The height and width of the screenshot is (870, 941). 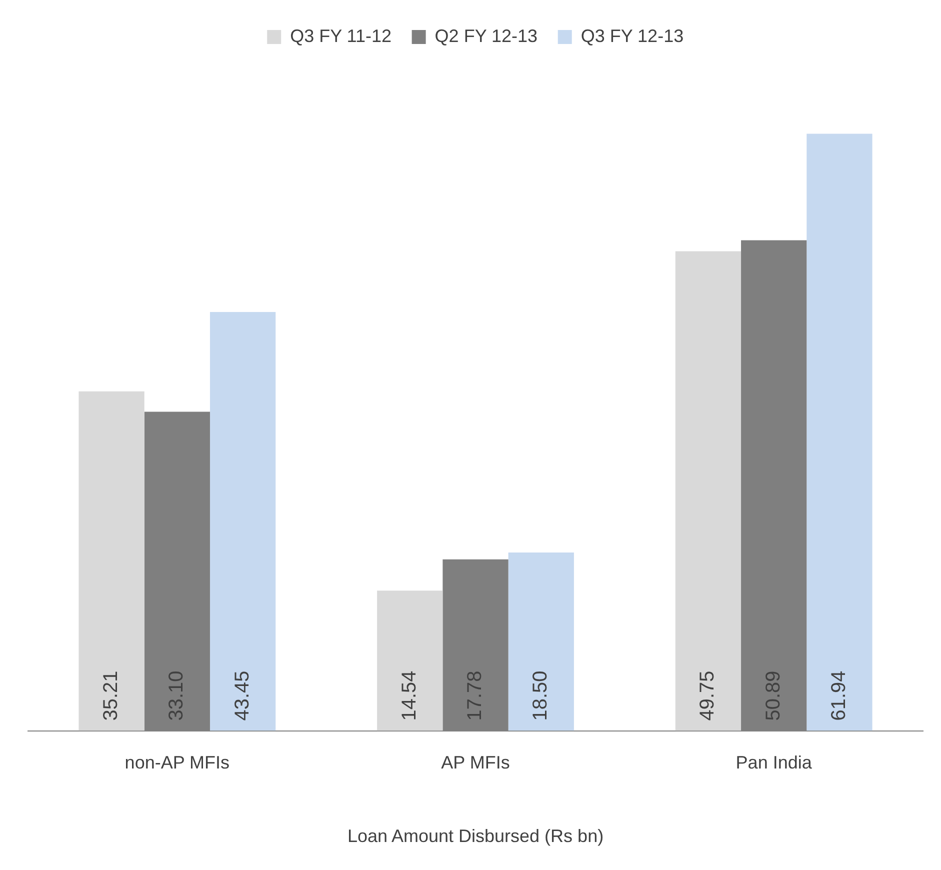 What do you see at coordinates (177, 762) in the screenshot?
I see `x-tick-label: non-AP MFIs` at bounding box center [177, 762].